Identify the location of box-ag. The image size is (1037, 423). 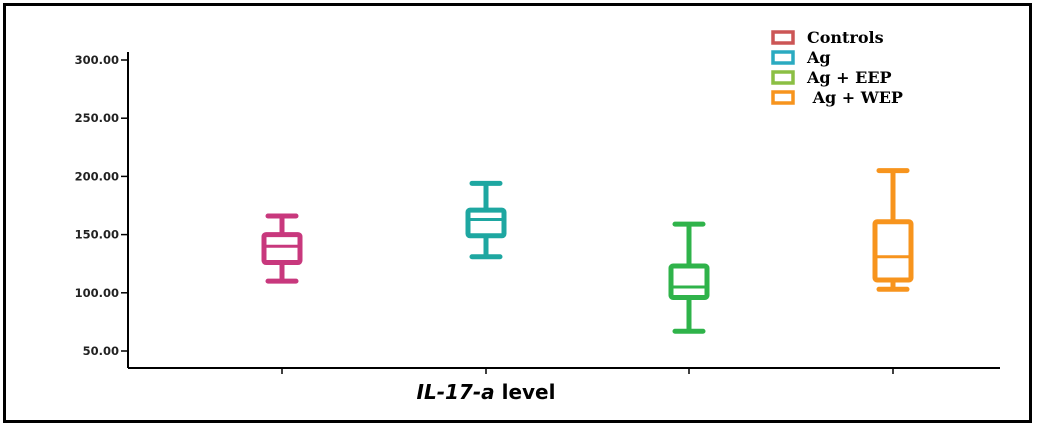
(486, 220).